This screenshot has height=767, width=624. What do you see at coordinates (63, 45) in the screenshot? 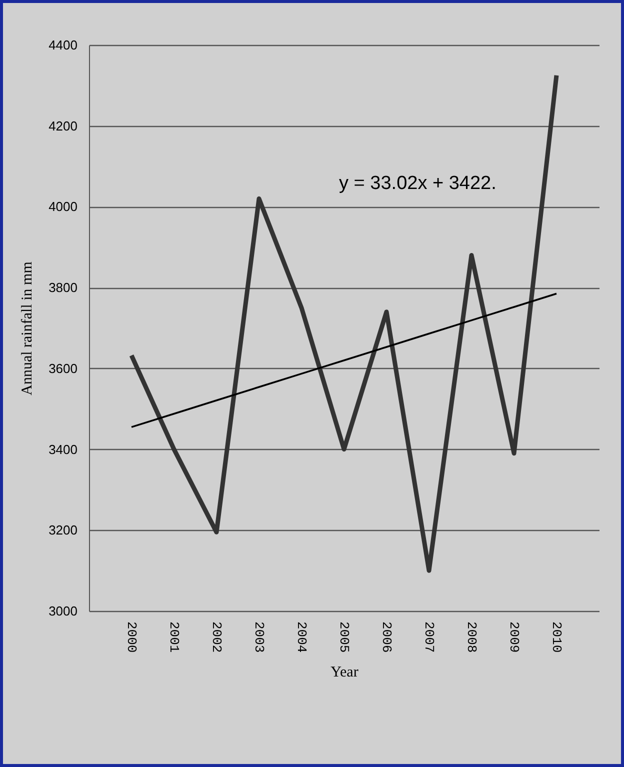
I see `y-tick-label: 4400` at bounding box center [63, 45].